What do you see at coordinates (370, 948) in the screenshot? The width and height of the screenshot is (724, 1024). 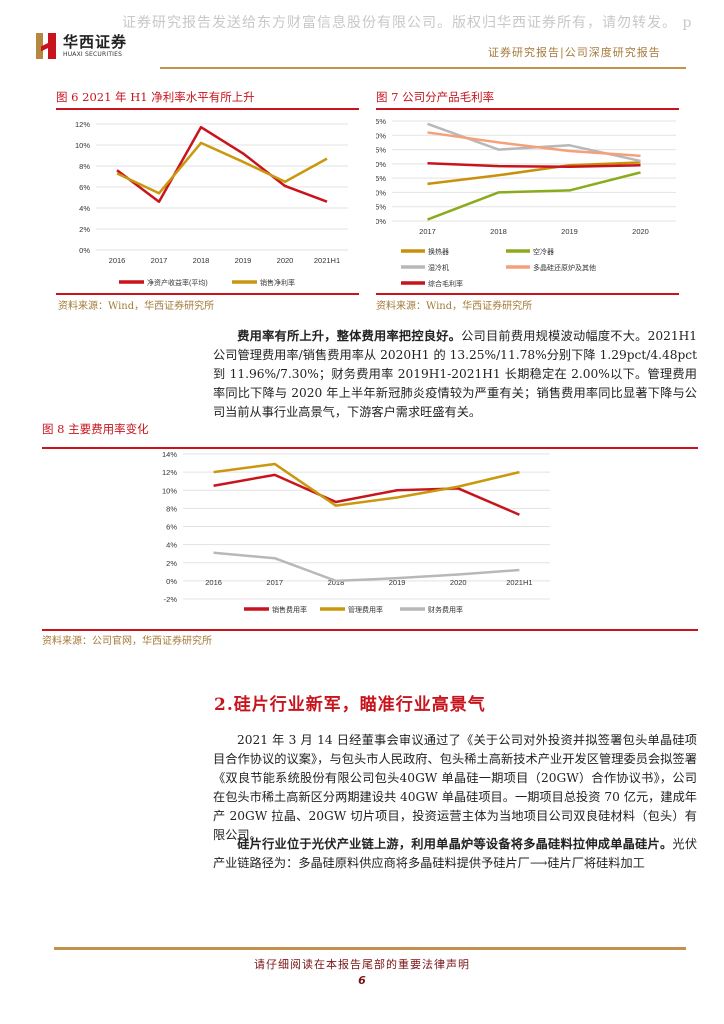 I see `footer-divider` at bounding box center [370, 948].